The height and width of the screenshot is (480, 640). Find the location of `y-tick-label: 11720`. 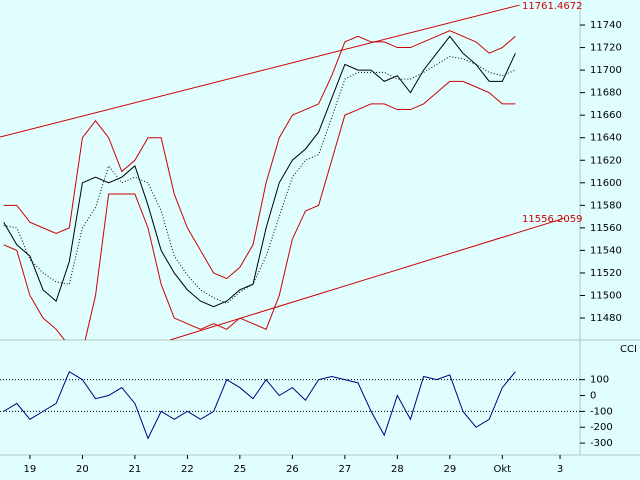

y-tick-label: 11720 is located at coordinates (606, 48).